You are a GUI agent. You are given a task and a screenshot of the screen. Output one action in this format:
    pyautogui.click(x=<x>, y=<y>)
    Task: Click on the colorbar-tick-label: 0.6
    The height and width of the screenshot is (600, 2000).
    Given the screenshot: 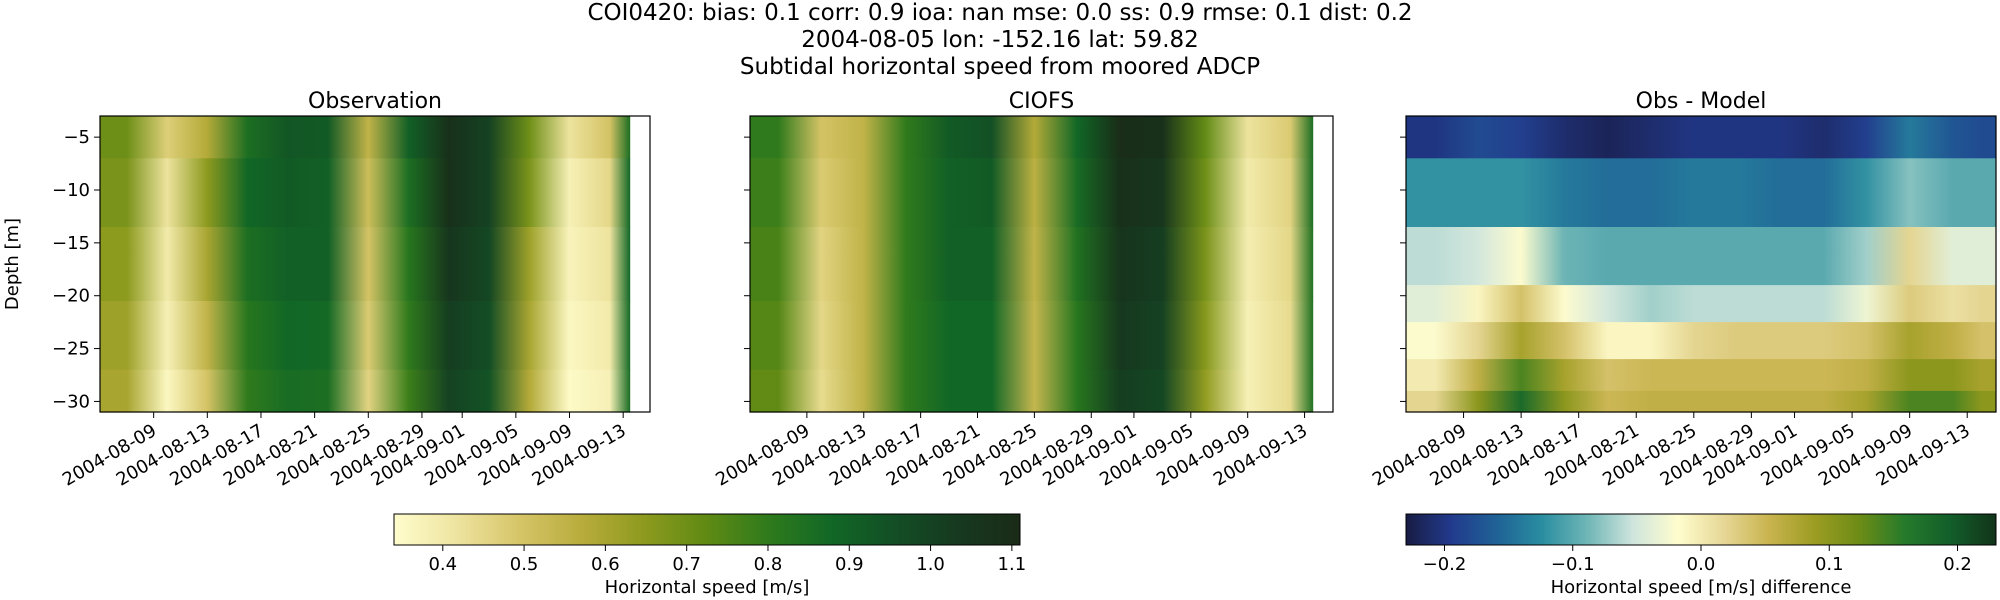 What is the action you would take?
    pyautogui.click(x=605, y=564)
    